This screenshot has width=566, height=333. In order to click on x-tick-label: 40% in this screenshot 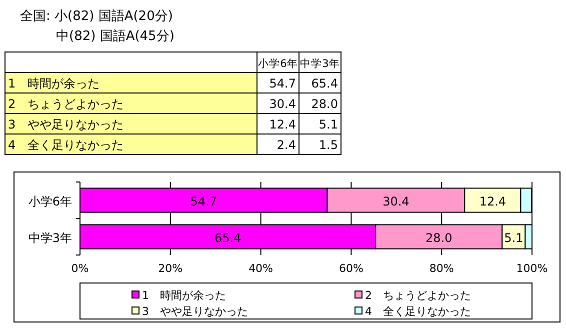, I will do `click(261, 268)`.